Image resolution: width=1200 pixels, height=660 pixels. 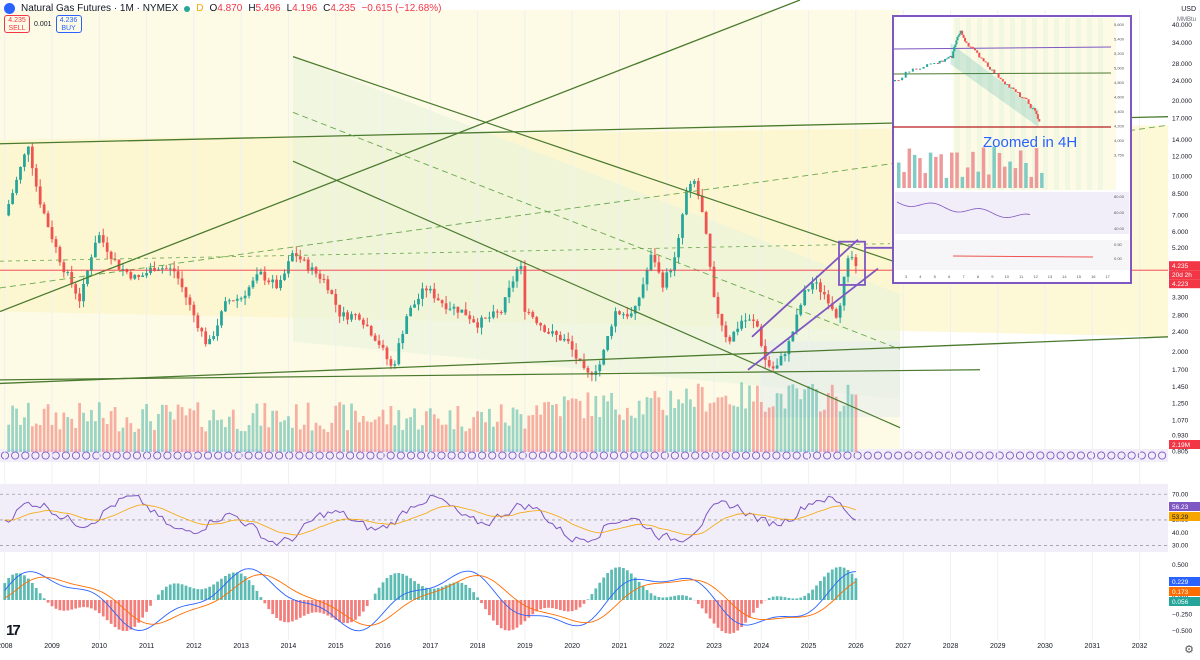 What do you see at coordinates (1182, 176) in the screenshot?
I see `price-axis-tick: 10.000` at bounding box center [1182, 176].